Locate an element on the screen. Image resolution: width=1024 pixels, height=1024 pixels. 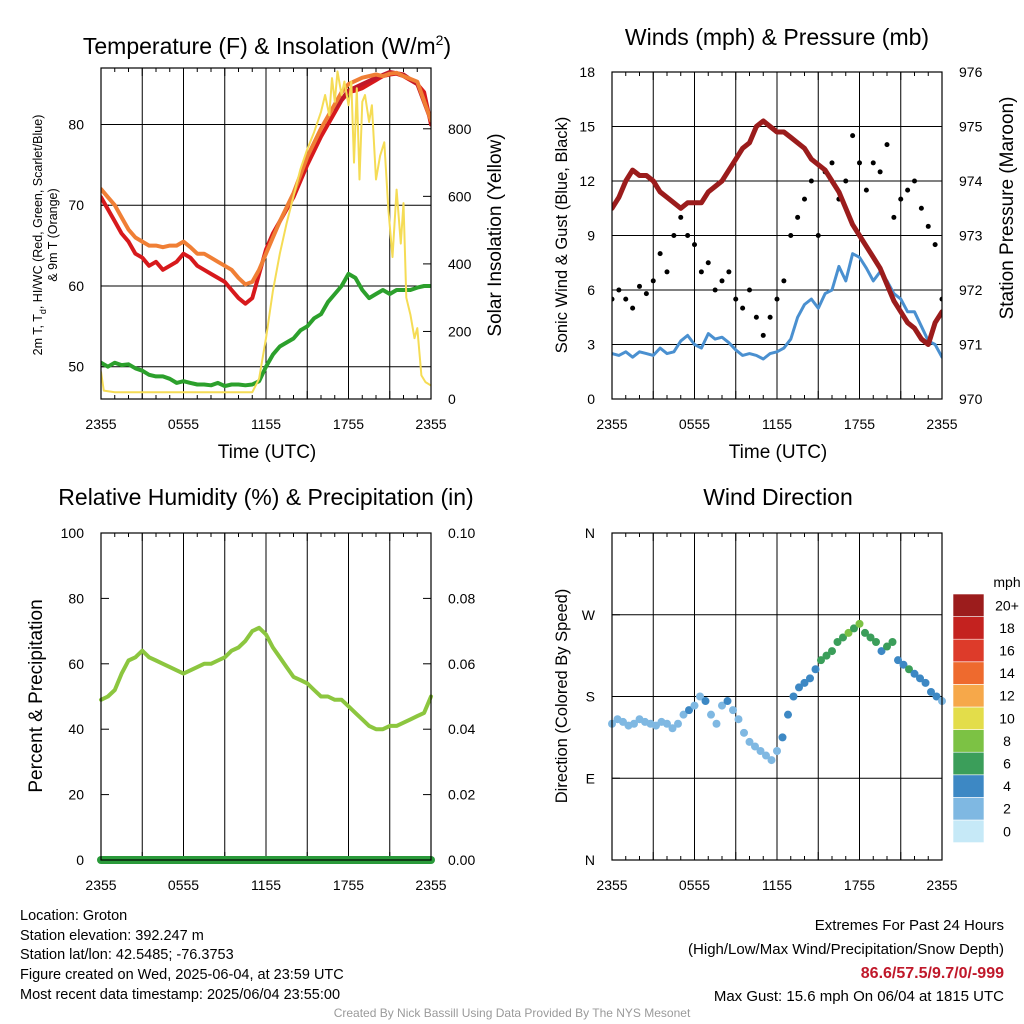
winds-y-tick-label: 18 is located at coordinates (587, 72).